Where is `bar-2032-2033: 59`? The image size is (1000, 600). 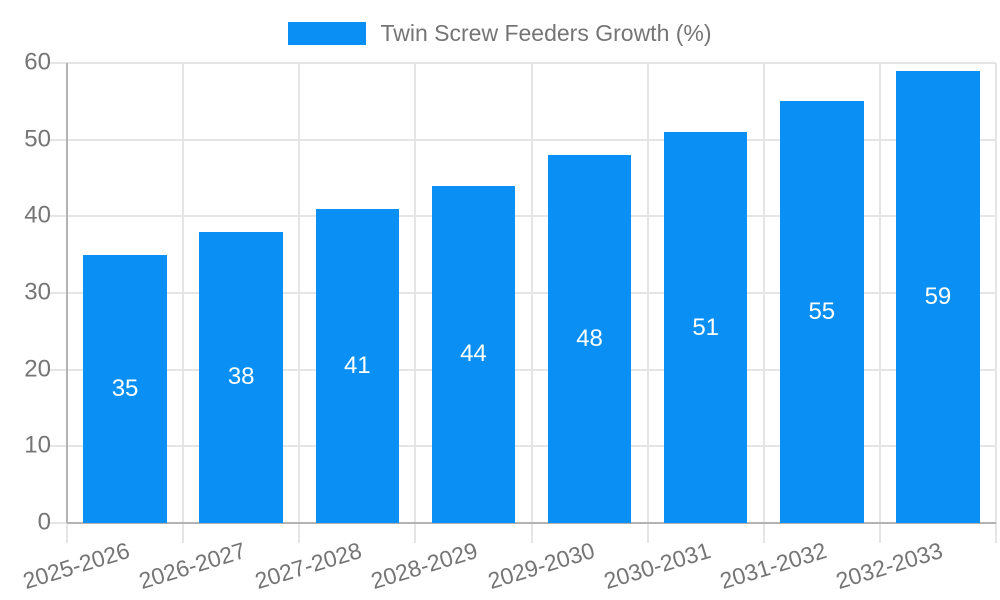
bar-2032-2033: 59 is located at coordinates (938, 296).